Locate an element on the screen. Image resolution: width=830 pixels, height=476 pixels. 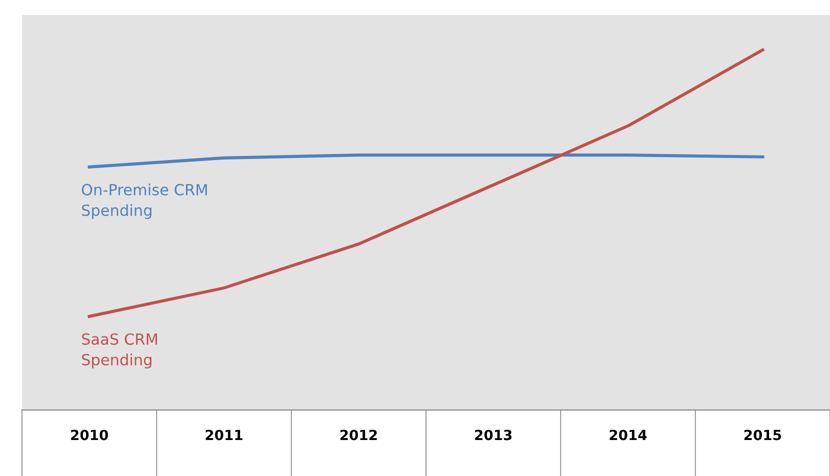
x-tick-label: 2014 is located at coordinates (628, 435).